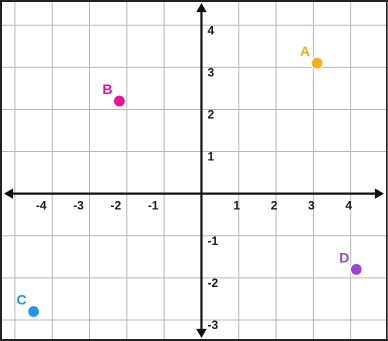 This screenshot has width=388, height=341. Describe the element at coordinates (317, 63) in the screenshot. I see `point-a` at that location.